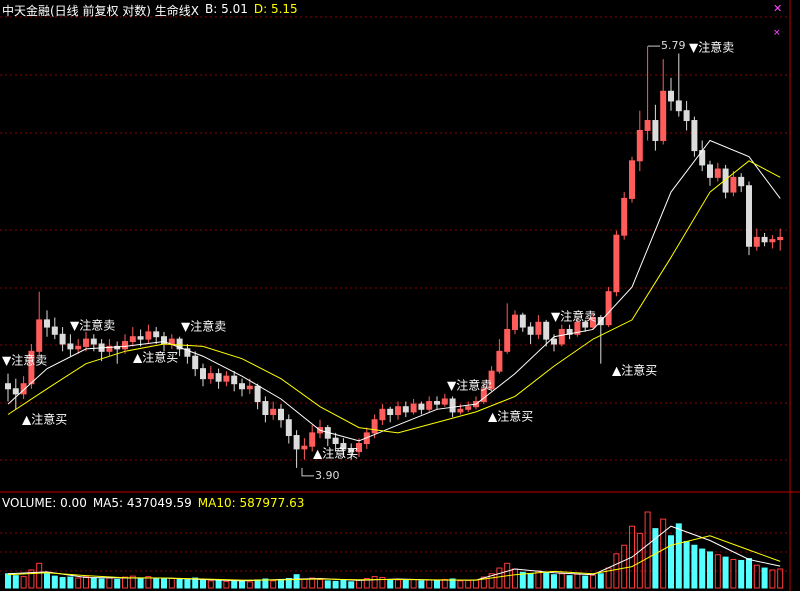 The image size is (800, 591). I want to click on extreme-leader, so click(307, 472).